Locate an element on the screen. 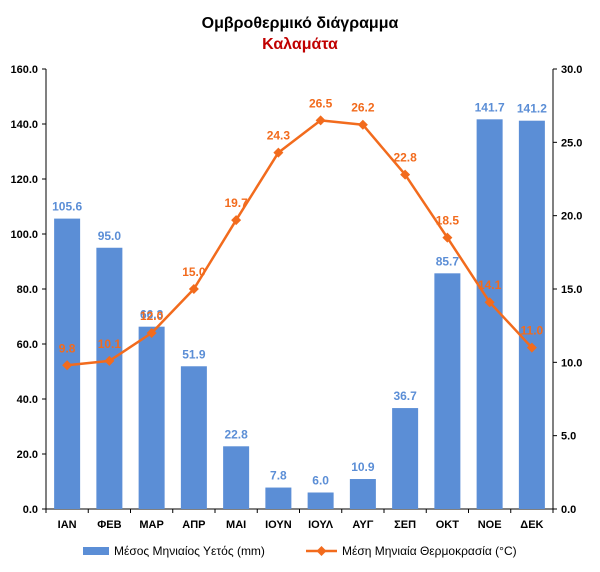 This screenshot has height=572, width=600. legend-bar-label: Μέσος Μηνιαίος Υετός (mm) is located at coordinates (189, 551).